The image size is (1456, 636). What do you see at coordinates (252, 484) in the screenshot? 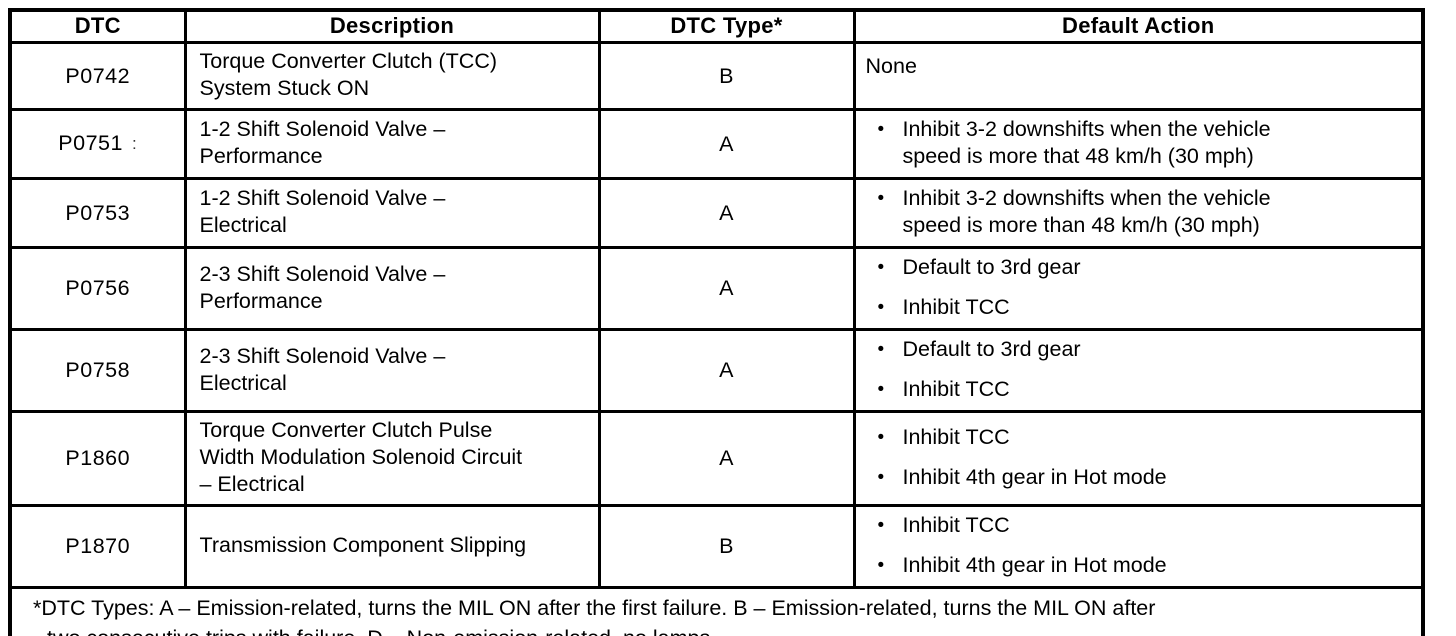
I see `description-line: – Electrical` at bounding box center [252, 484].